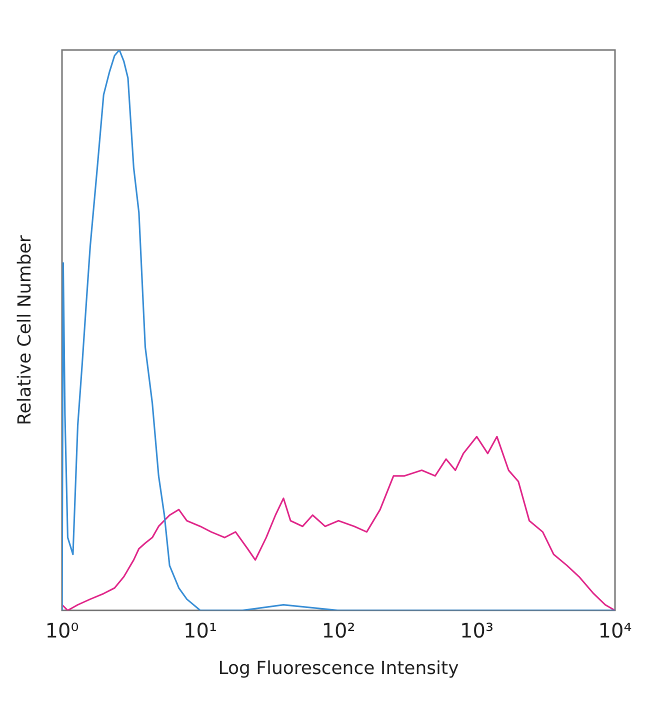 This screenshot has width=650, height=704. What do you see at coordinates (339, 630) in the screenshot?
I see `x-tick-label: 10²` at bounding box center [339, 630].